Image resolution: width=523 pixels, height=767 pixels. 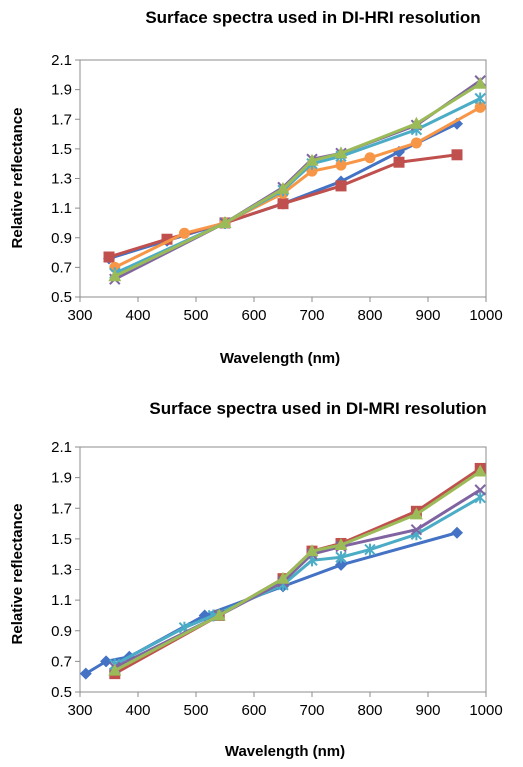 I want to click on series-line, so click(x=271, y=603).